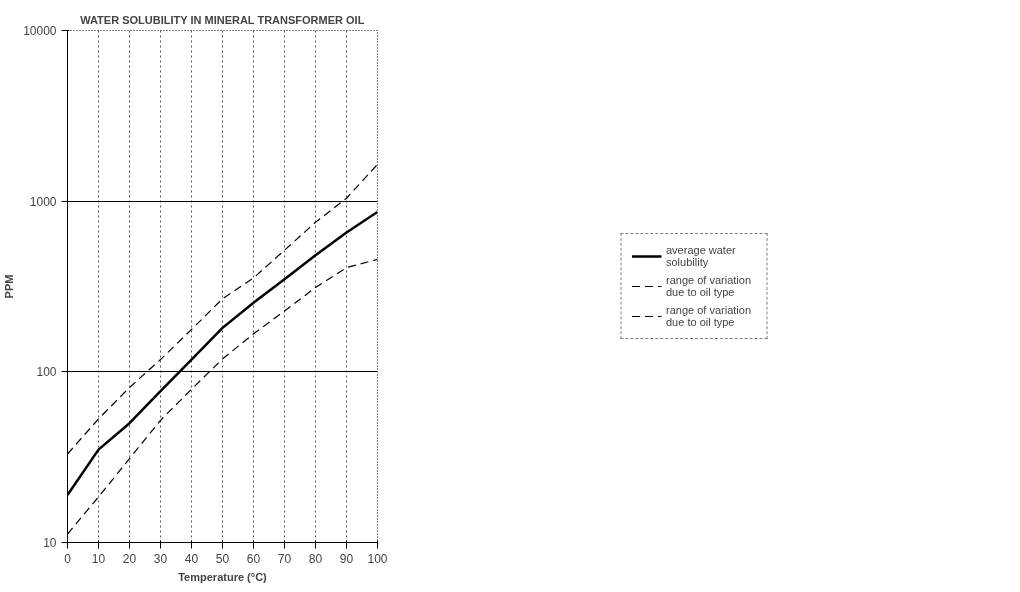  I want to click on y-tick-label: 10000, so click(40, 31).